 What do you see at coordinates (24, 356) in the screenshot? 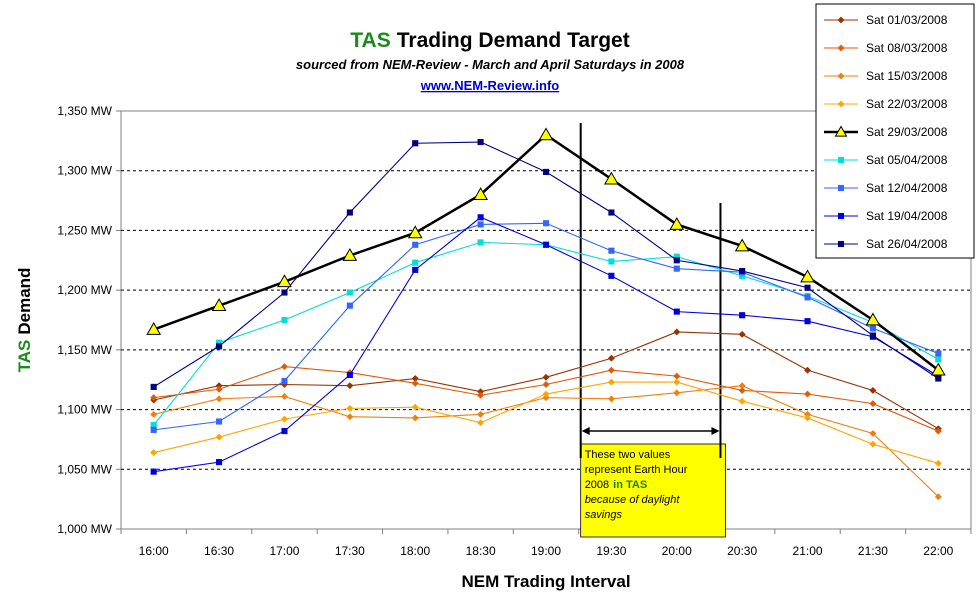
I see `y-axis-title-prefix: TAS` at bounding box center [24, 356].